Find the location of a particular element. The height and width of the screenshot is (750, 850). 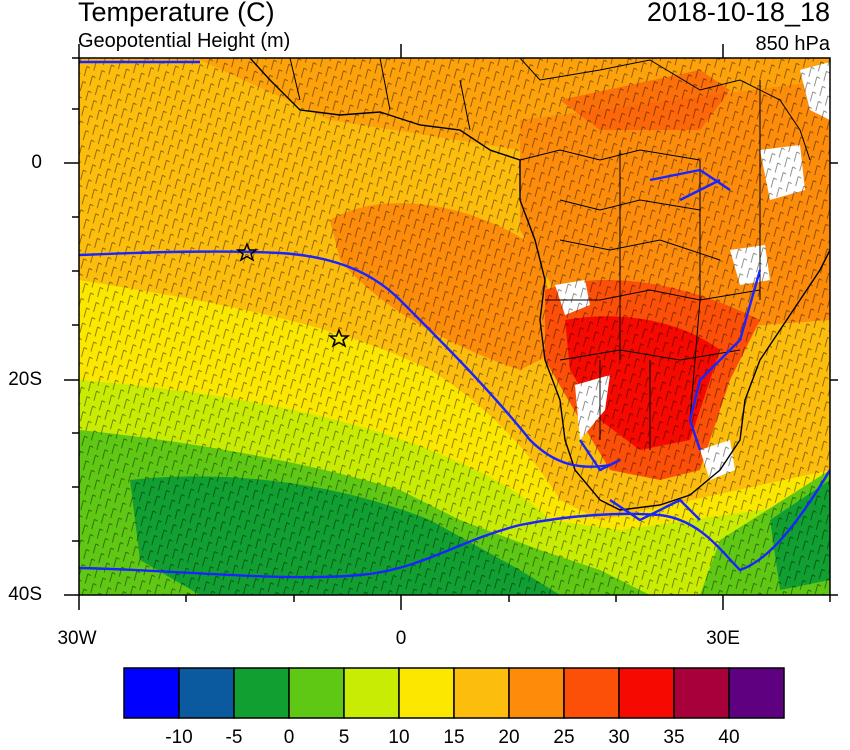

valid-time: 2018-10-18_18 is located at coordinates (738, 13).